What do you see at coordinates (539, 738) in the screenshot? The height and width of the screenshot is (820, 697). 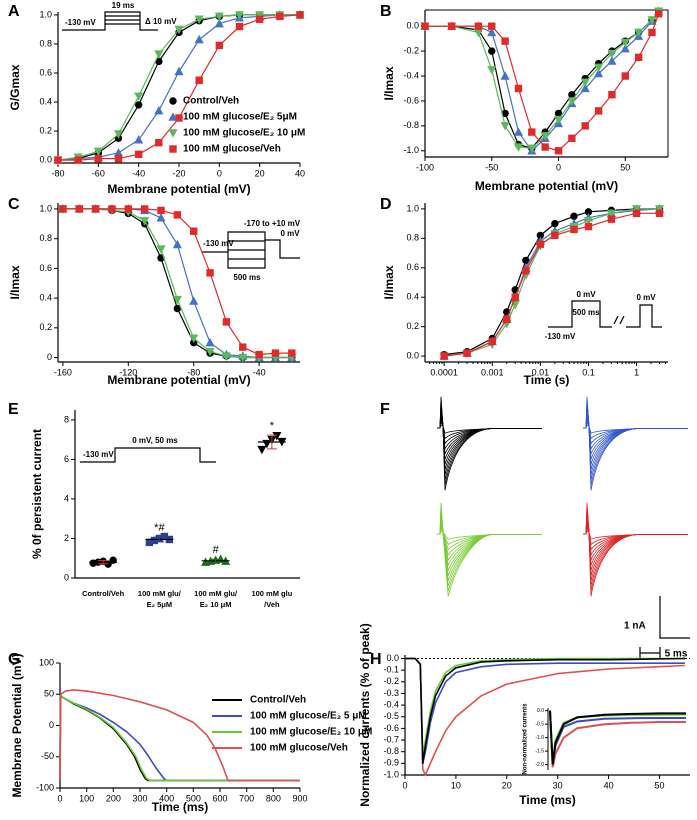 I see `inset-y-tick-label: -1.0` at bounding box center [539, 738].